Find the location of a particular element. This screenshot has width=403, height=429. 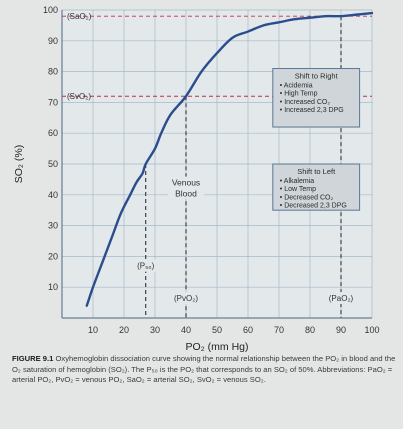

y-tick-label: 100 is located at coordinates (50, 10).